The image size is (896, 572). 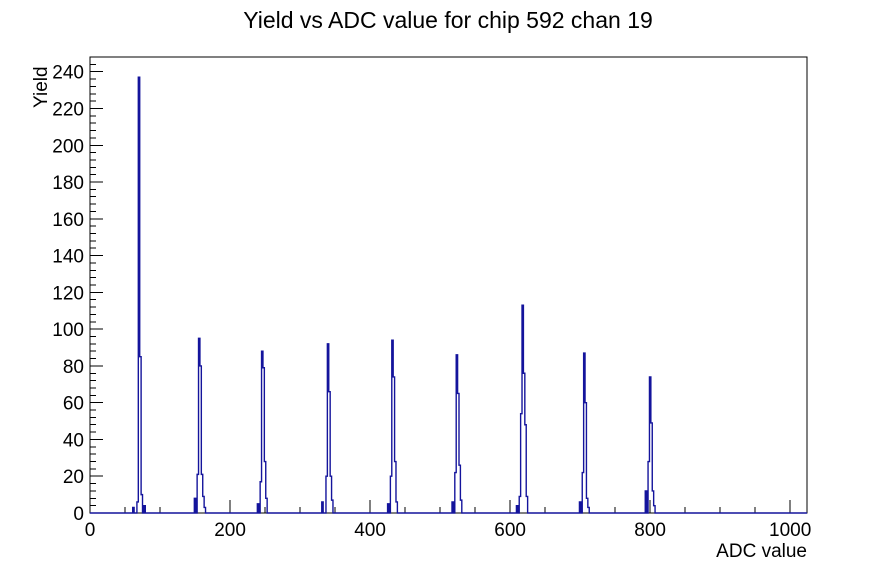 What do you see at coordinates (68, 330) in the screenshot?
I see `y-tick-label: 100` at bounding box center [68, 330].